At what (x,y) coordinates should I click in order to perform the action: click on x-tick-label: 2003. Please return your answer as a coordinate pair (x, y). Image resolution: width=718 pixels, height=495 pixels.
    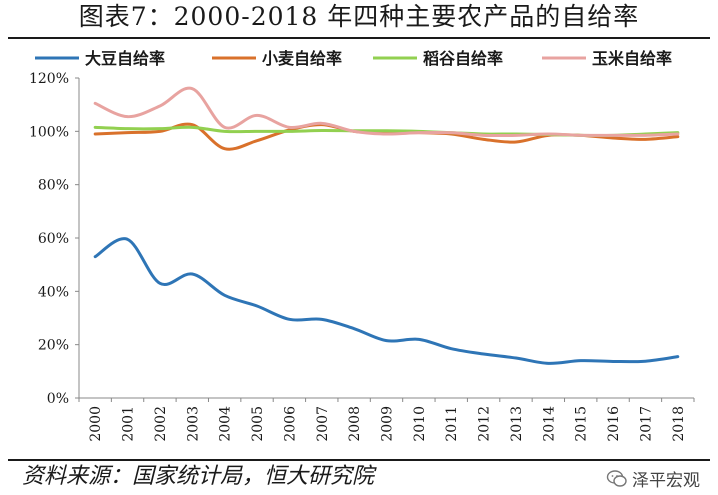
    Looking at the image, I should click on (193, 424).